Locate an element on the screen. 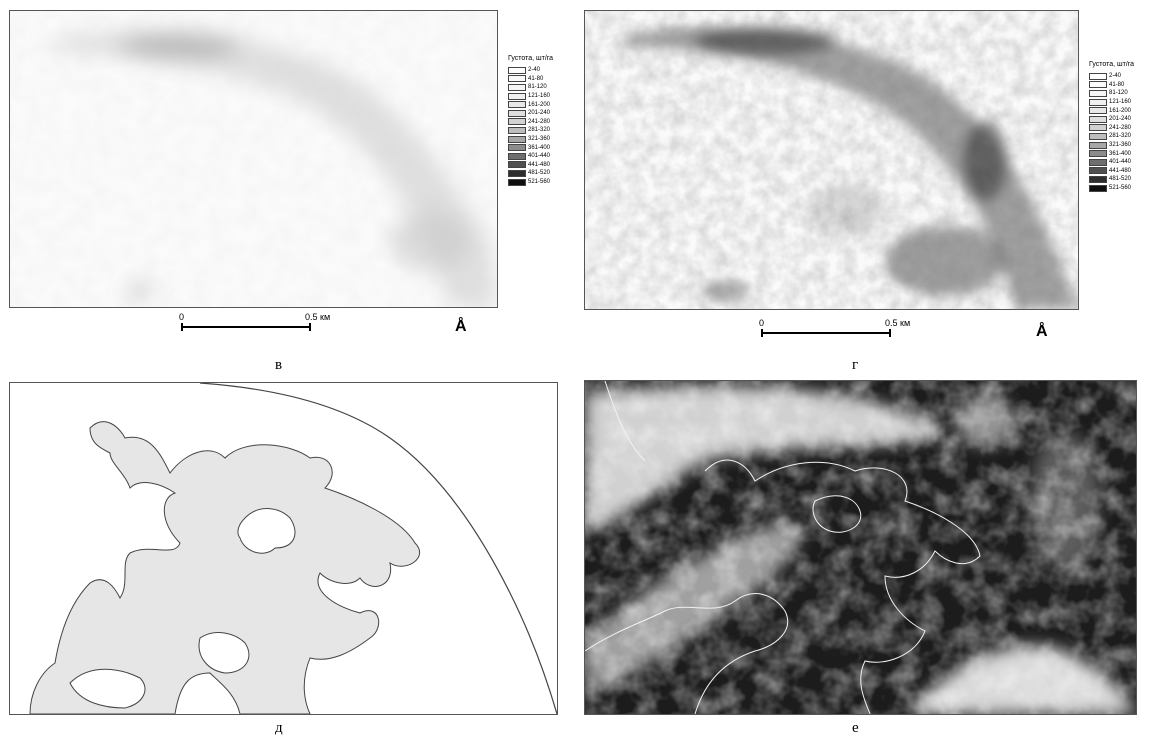 The image size is (1150, 738). study-area-boundary is located at coordinates (378, 548).